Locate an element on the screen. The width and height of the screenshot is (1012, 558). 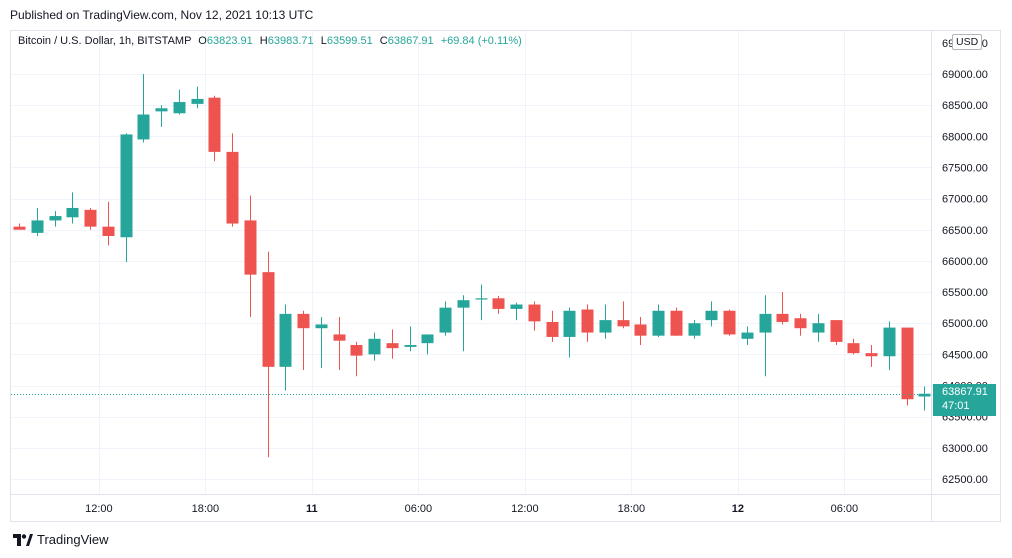
tradingview-brand: TradingView is located at coordinates (61, 539).